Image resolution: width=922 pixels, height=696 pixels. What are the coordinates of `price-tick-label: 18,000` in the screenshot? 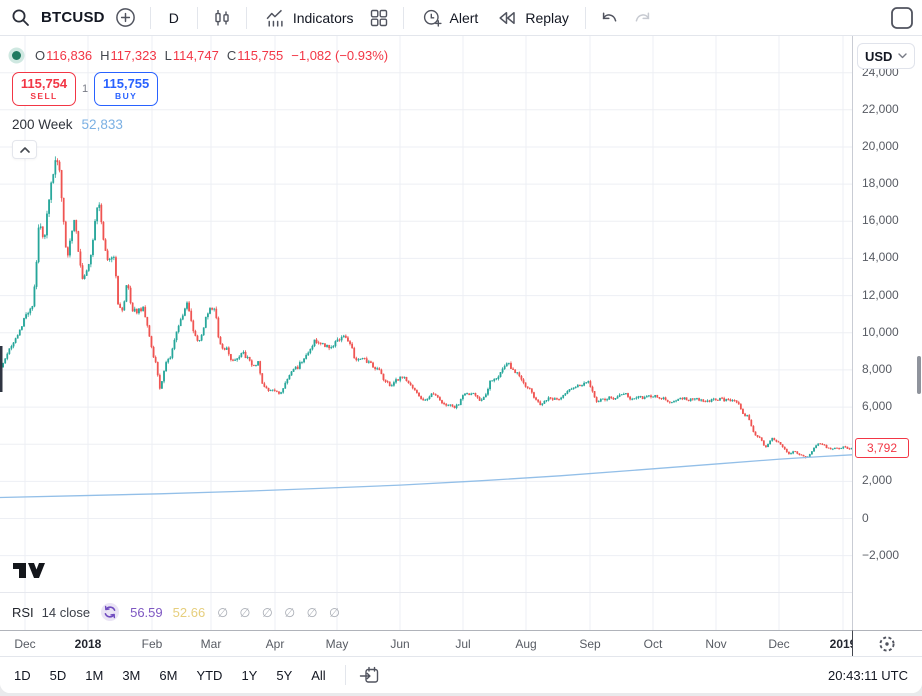 It's located at (880, 183).